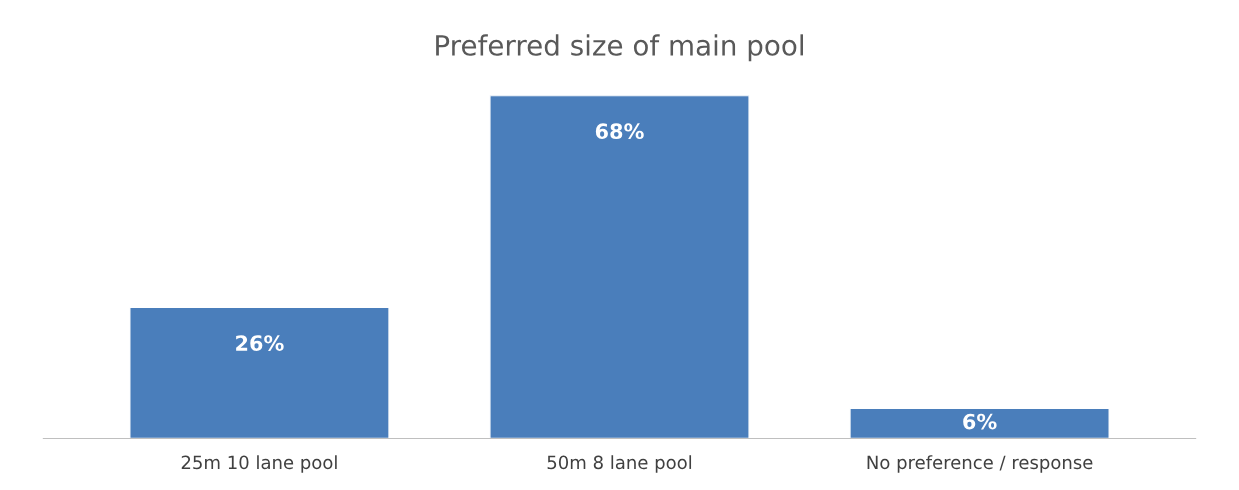 The height and width of the screenshot is (490, 1239). Describe the element at coordinates (619, 464) in the screenshot. I see `x-tick-label: 50m 8 lane pool` at that location.